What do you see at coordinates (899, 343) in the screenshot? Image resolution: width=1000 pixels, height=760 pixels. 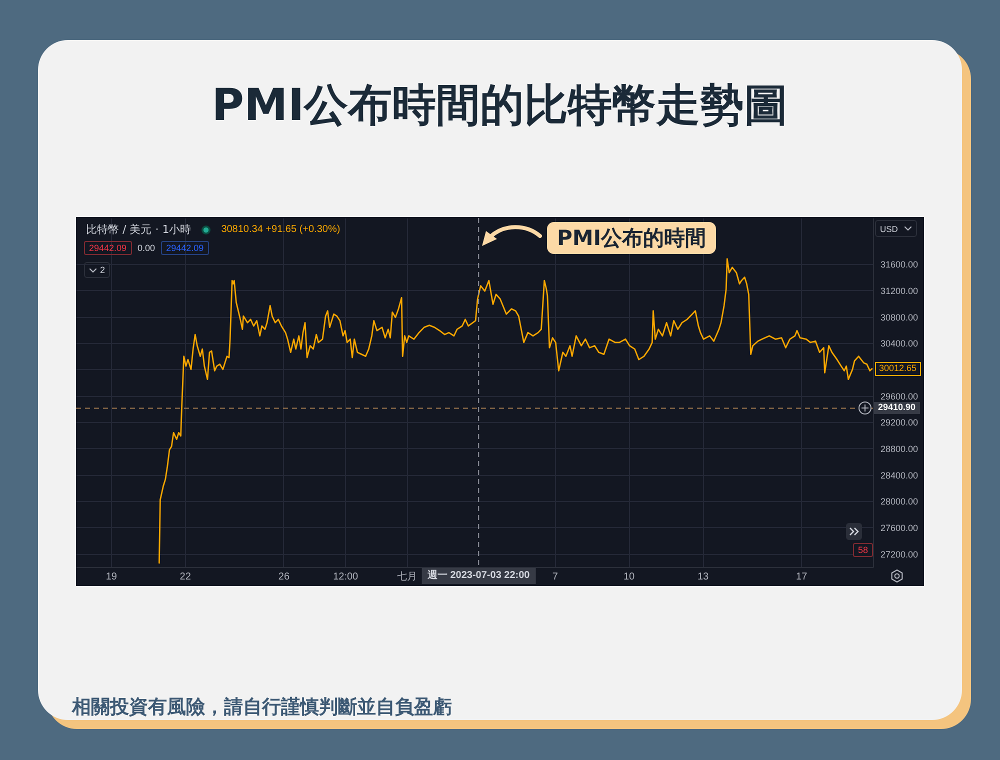 I see `y-tick-label: 30400.00` at bounding box center [899, 343].